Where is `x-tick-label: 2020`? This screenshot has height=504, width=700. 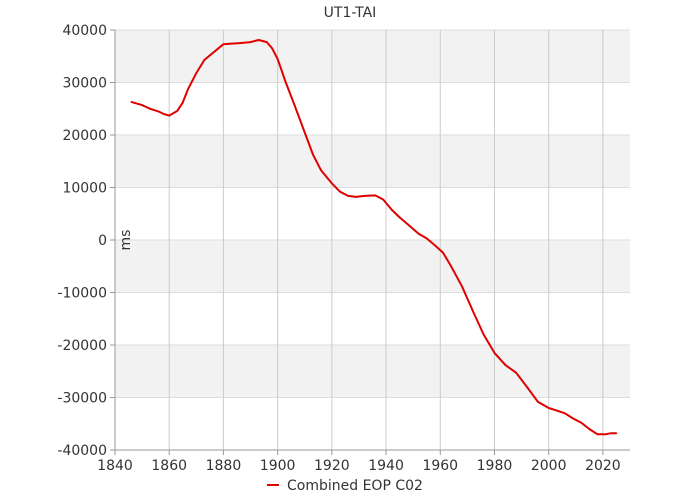
x-tick-label: 2020 is located at coordinates (603, 466).